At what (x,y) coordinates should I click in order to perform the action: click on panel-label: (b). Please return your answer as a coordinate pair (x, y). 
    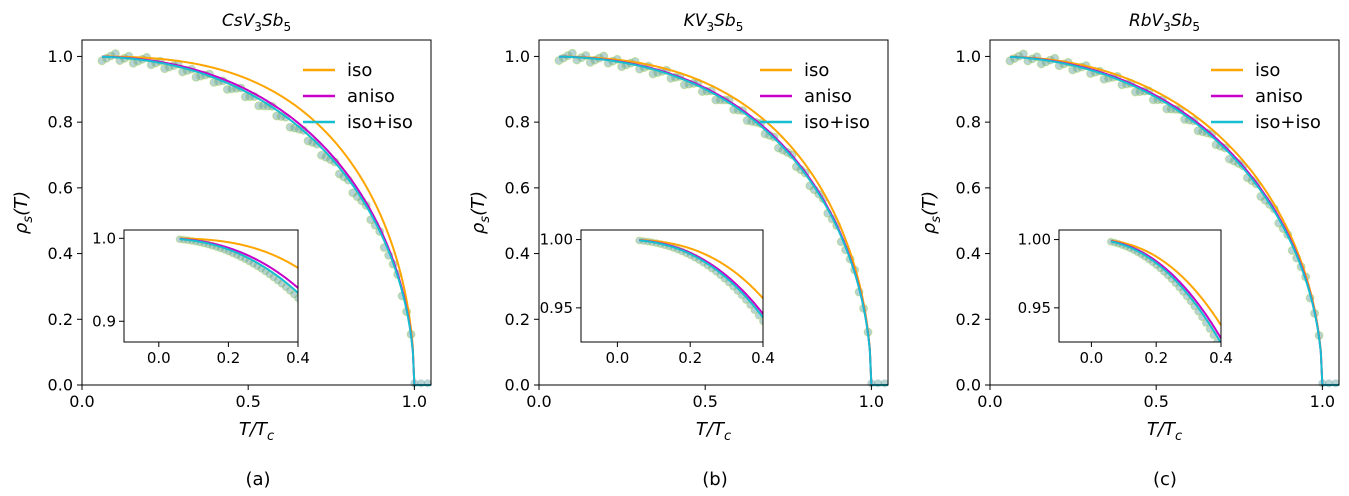
    Looking at the image, I should click on (714, 479).